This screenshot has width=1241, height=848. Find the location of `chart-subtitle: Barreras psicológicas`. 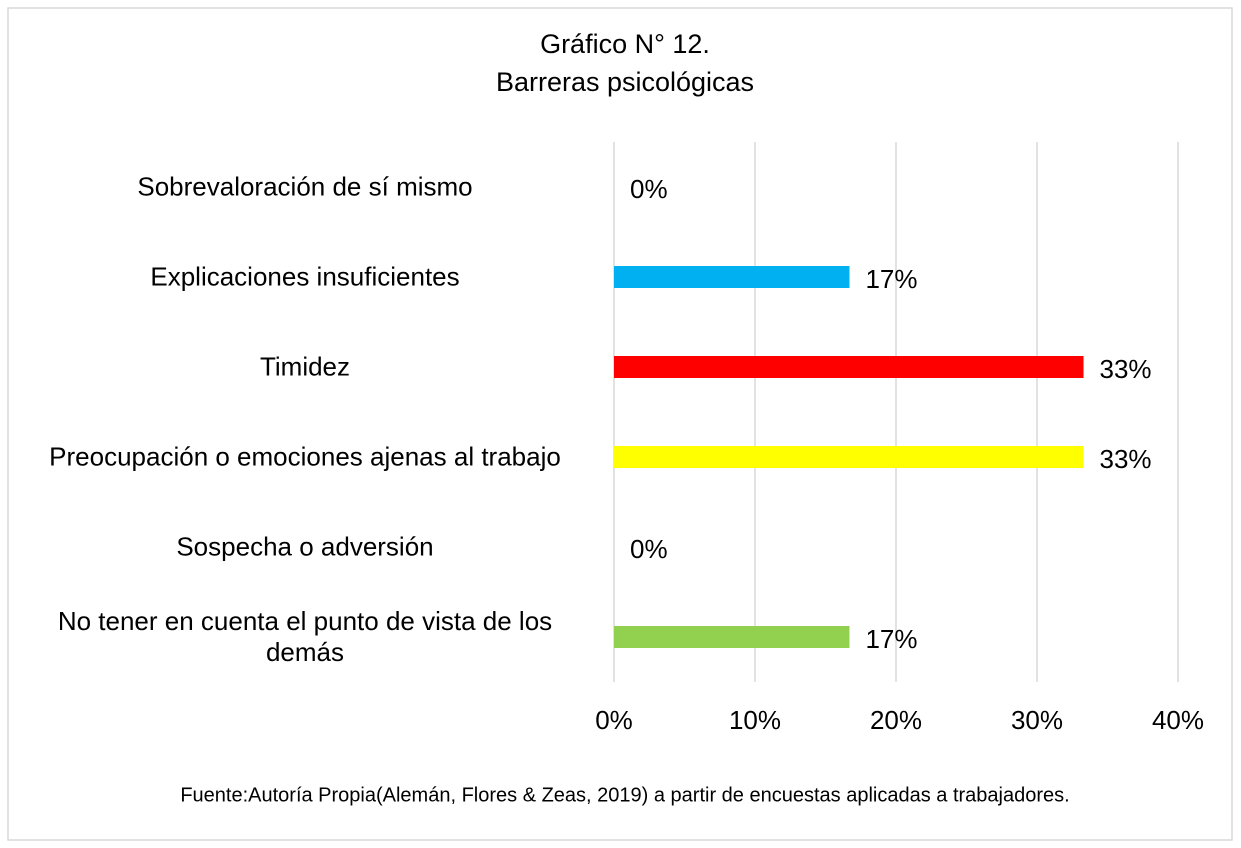

chart-subtitle: Barreras psicológicas is located at coordinates (625, 82).